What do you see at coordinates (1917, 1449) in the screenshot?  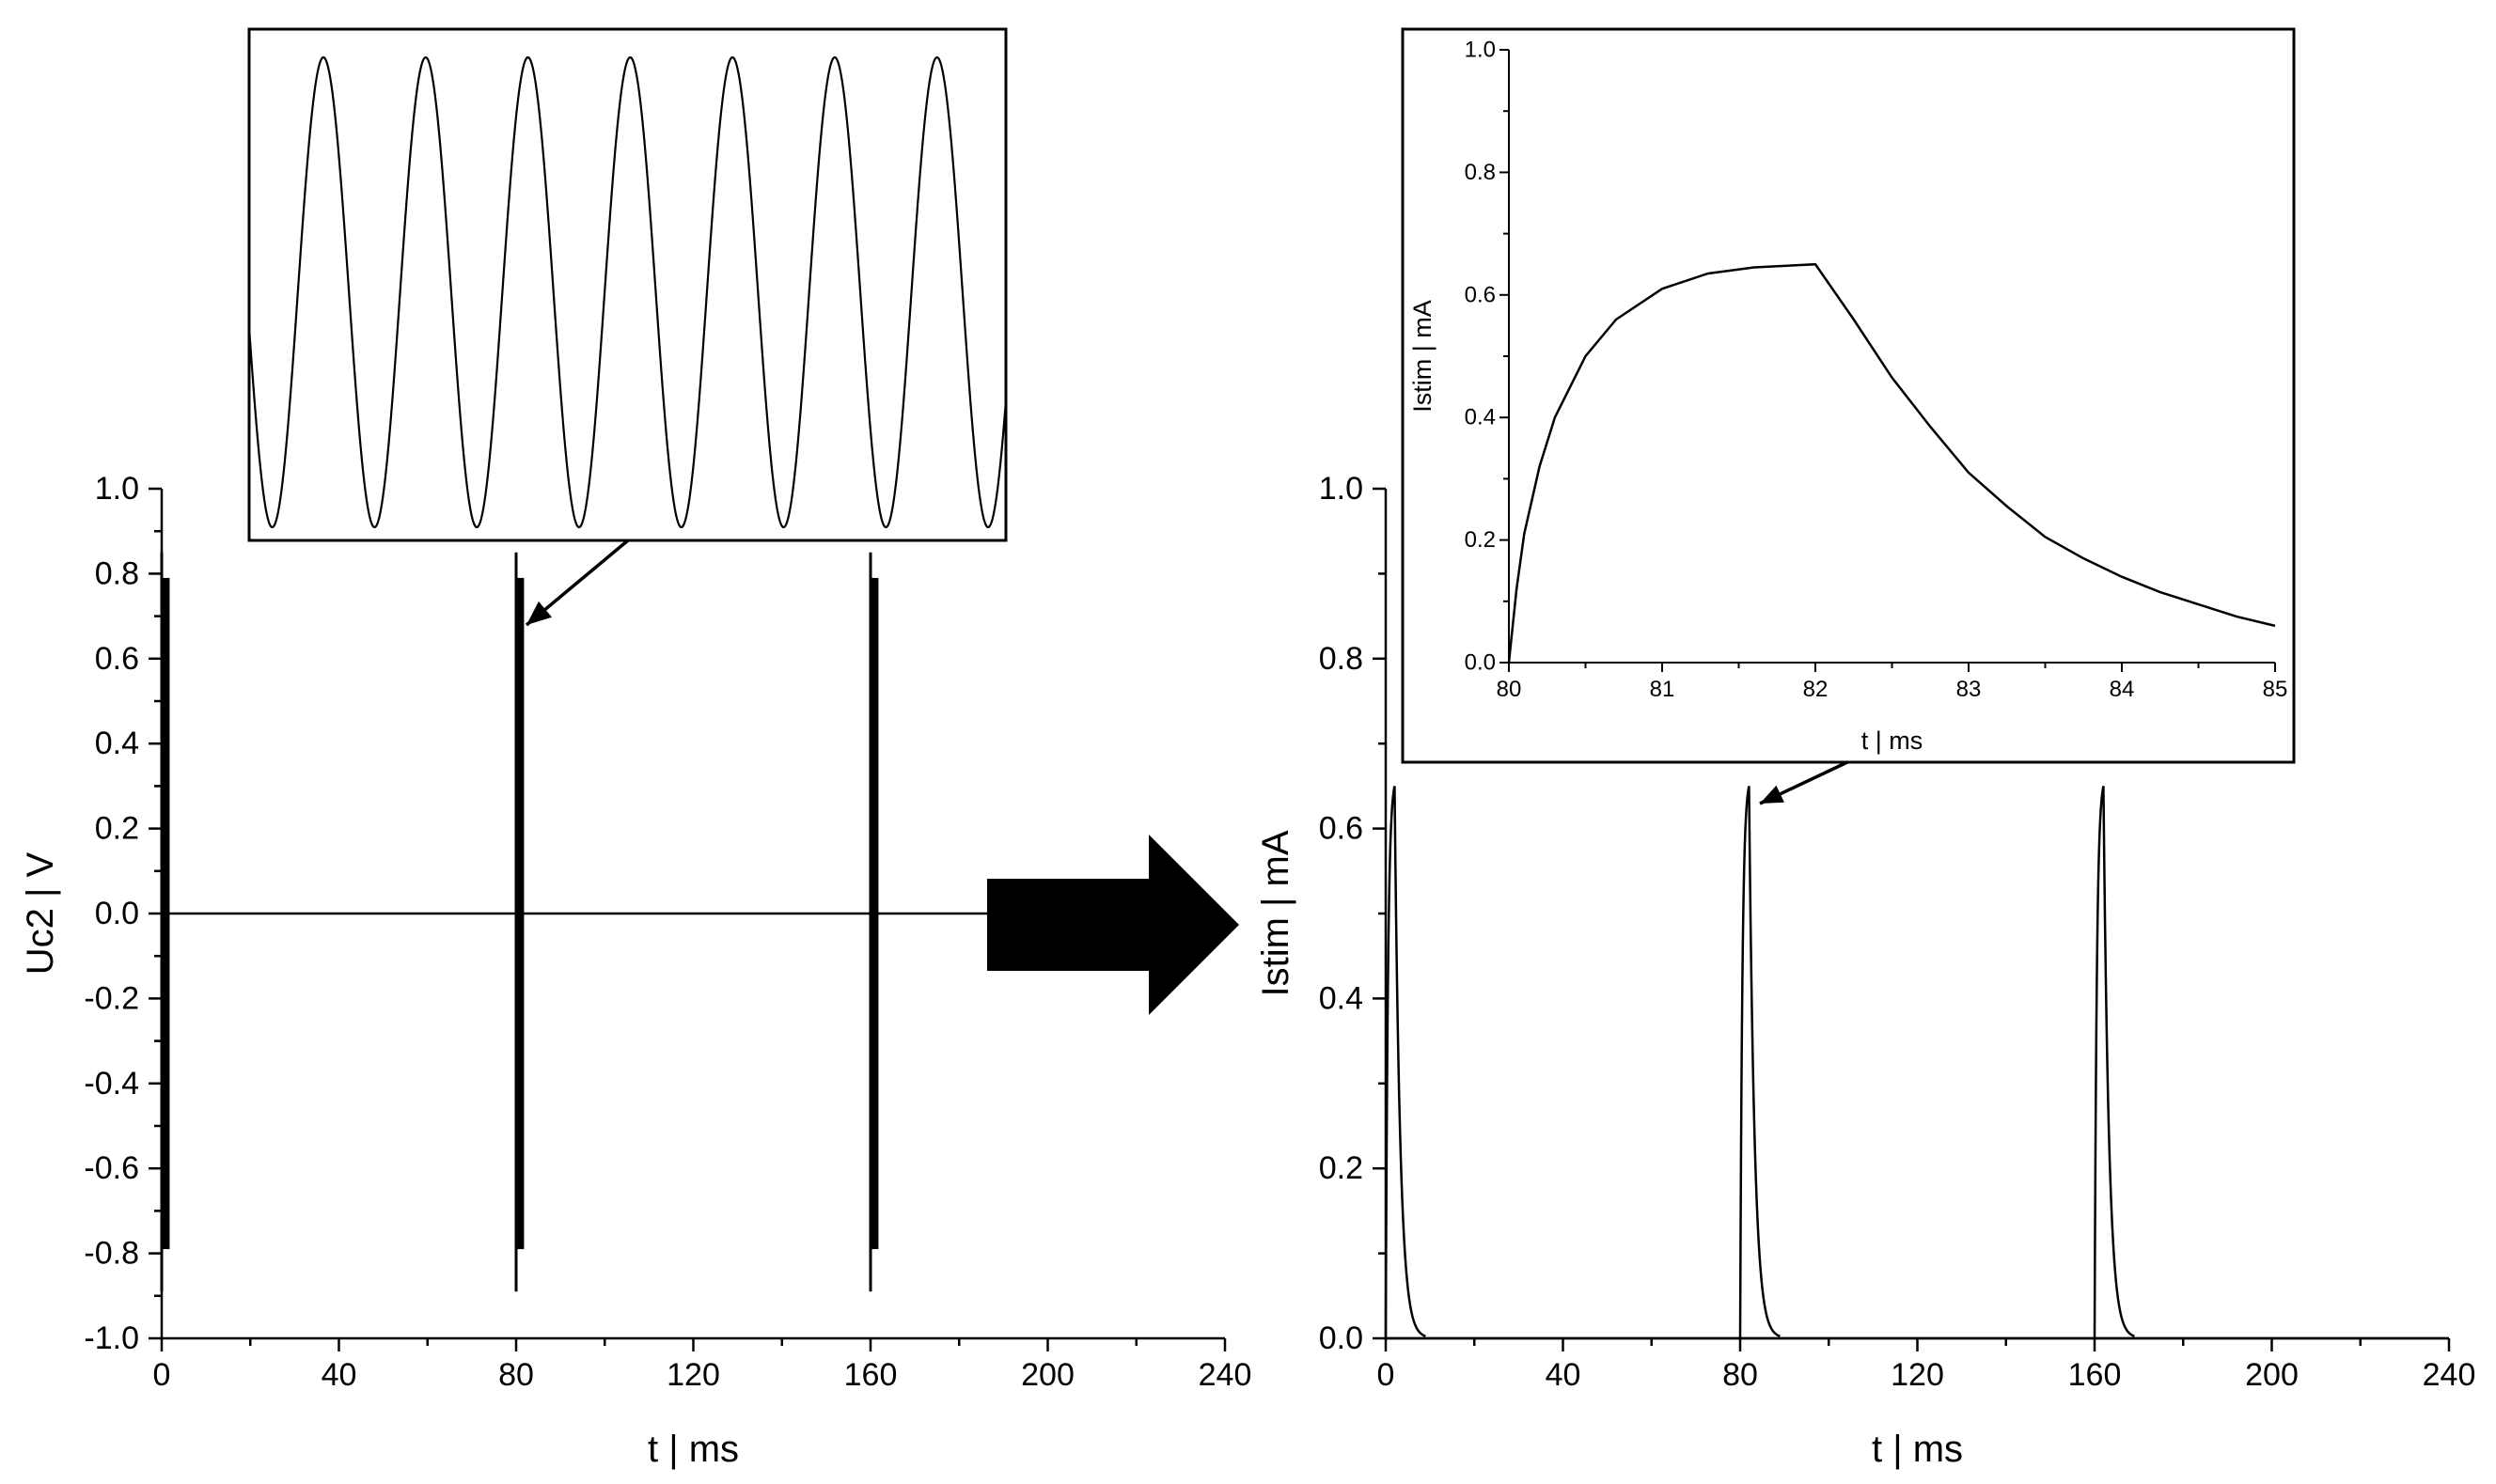 I see `istim-x-axis-title: t | ms` at bounding box center [1917, 1449].